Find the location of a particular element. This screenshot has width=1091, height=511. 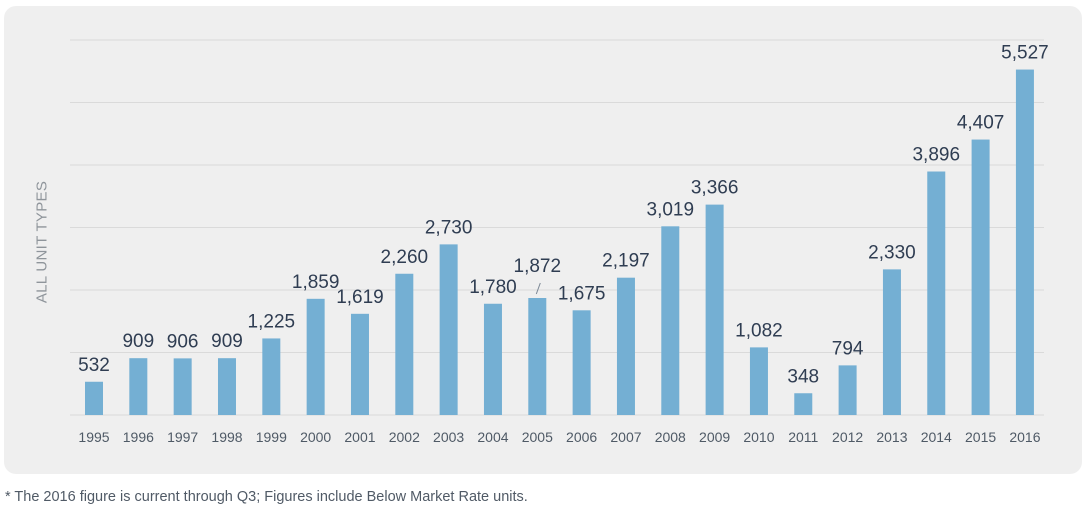

x-tick-2010: 2010 is located at coordinates (758, 437).